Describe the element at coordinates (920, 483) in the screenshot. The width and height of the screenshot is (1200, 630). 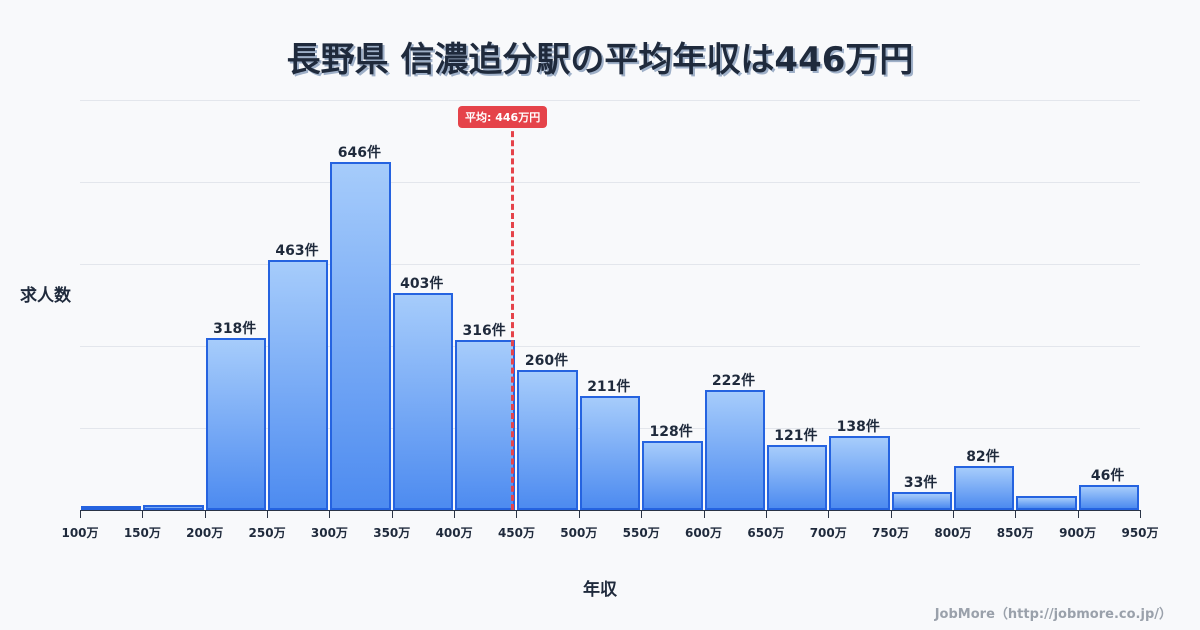
I see `bar-value-label: 33件` at that location.